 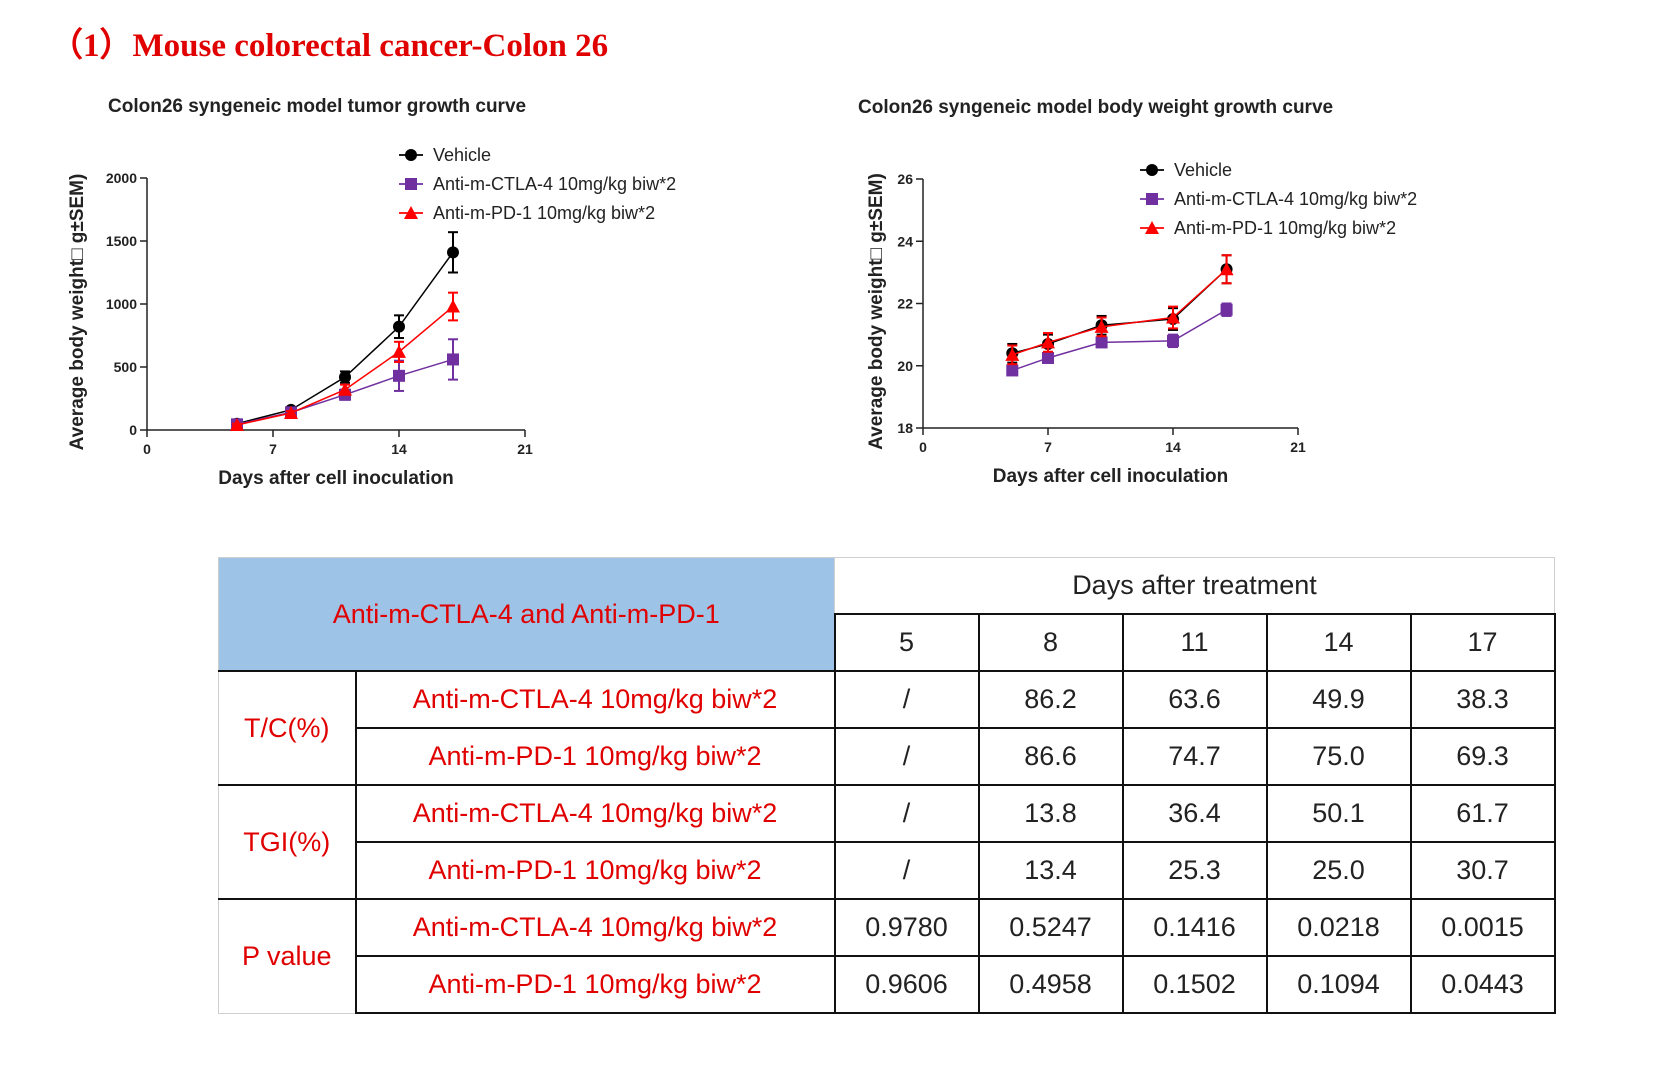 I want to click on chart2-x-tick-label: 14, so click(x=1173, y=447).